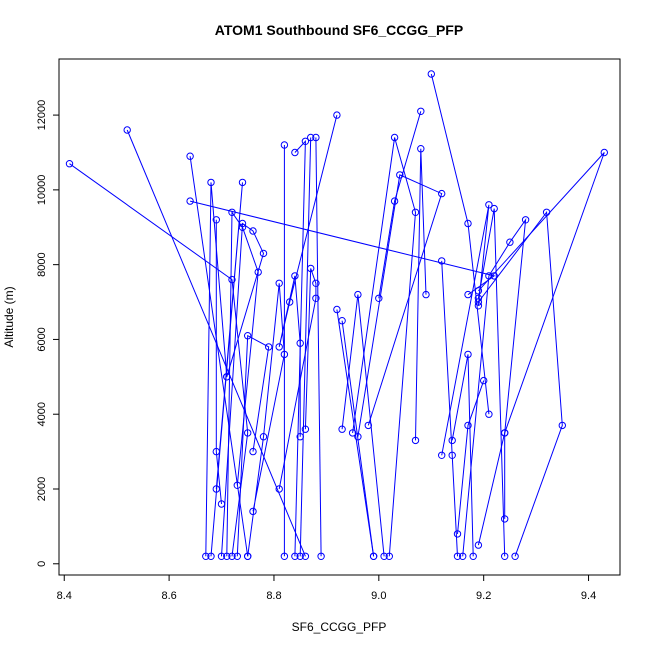 Image resolution: width=650 pixels, height=650 pixels. Describe the element at coordinates (42, 190) in the screenshot. I see `y-tick-label: 10000` at that location.